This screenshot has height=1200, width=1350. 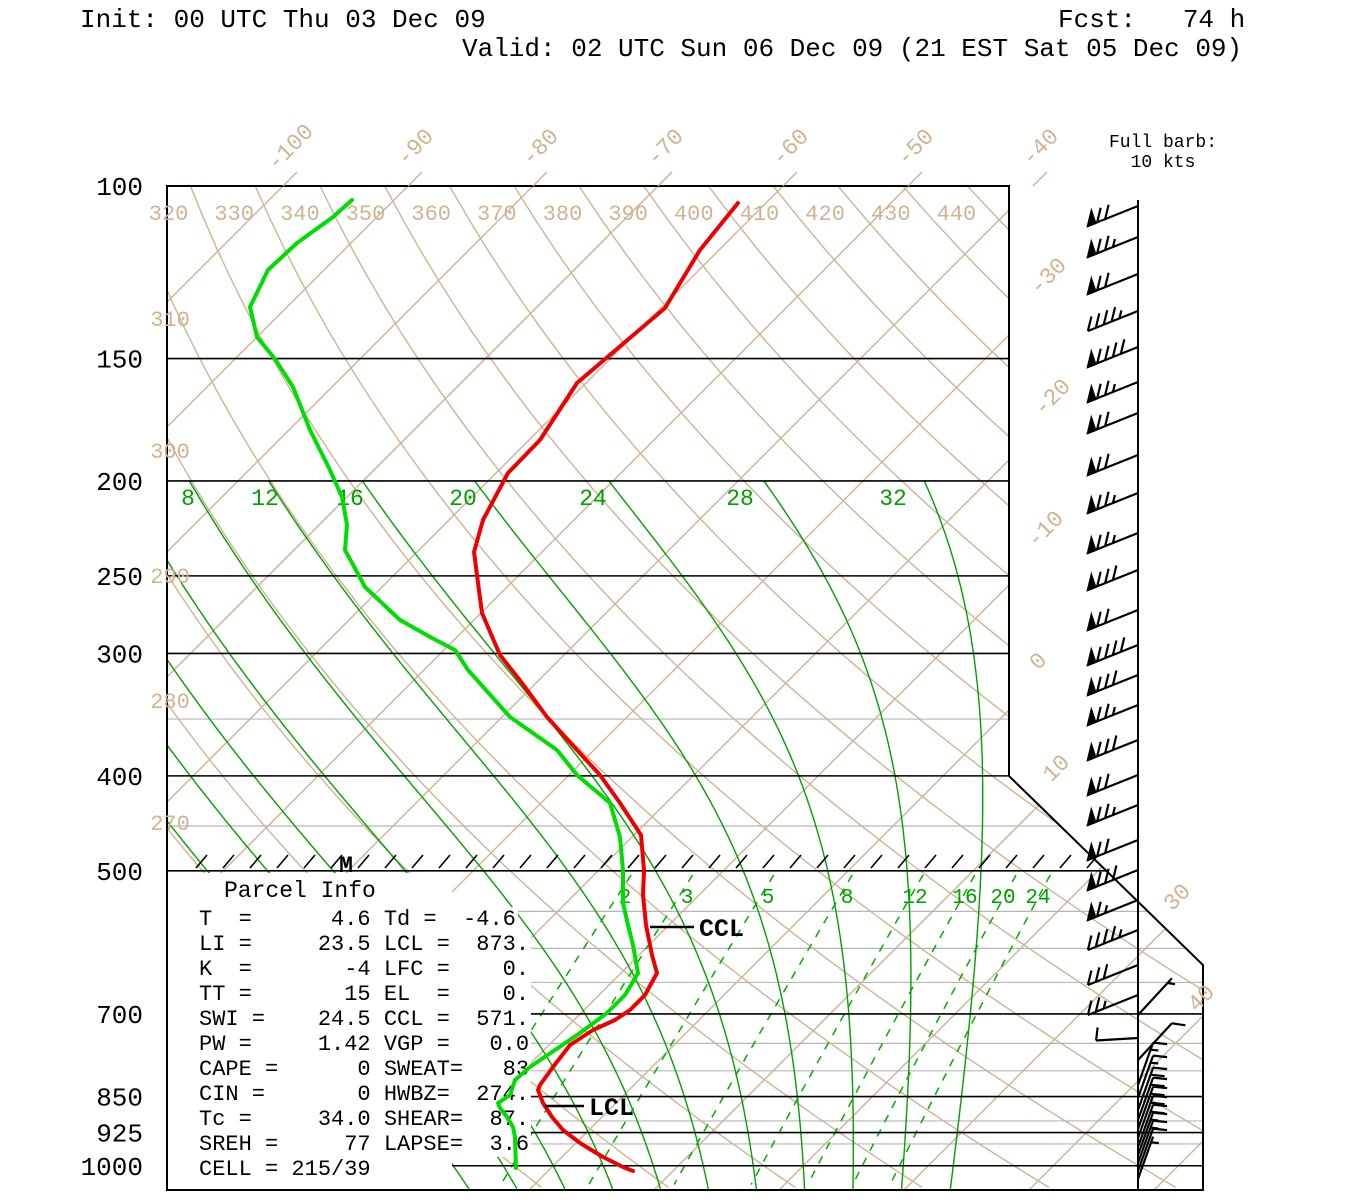 What do you see at coordinates (760, 214) in the screenshot?
I see `svg-text: 410` at bounding box center [760, 214].